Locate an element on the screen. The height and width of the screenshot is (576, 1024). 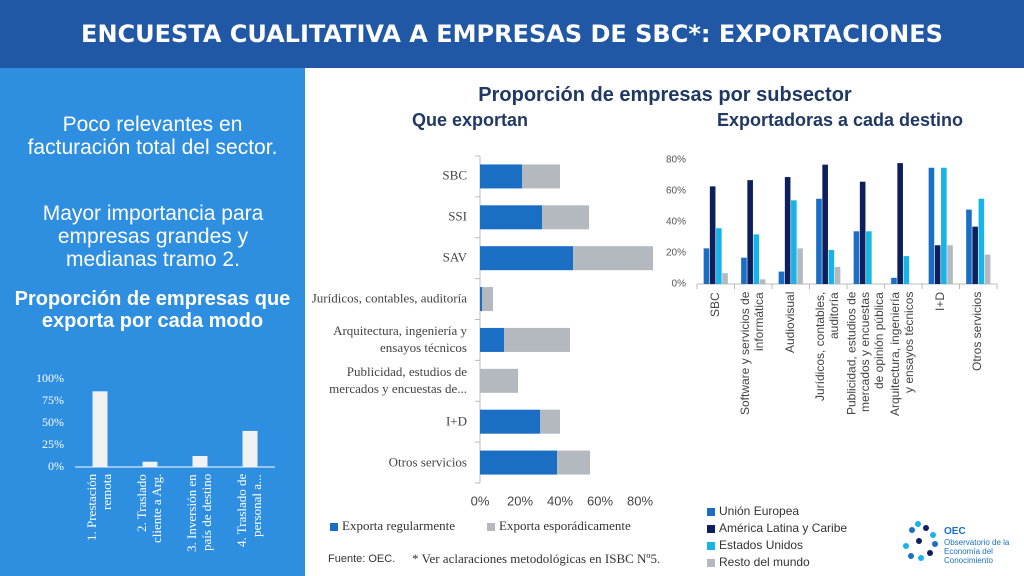
legend-label: América Latina y Caribe is located at coordinates (783, 528).